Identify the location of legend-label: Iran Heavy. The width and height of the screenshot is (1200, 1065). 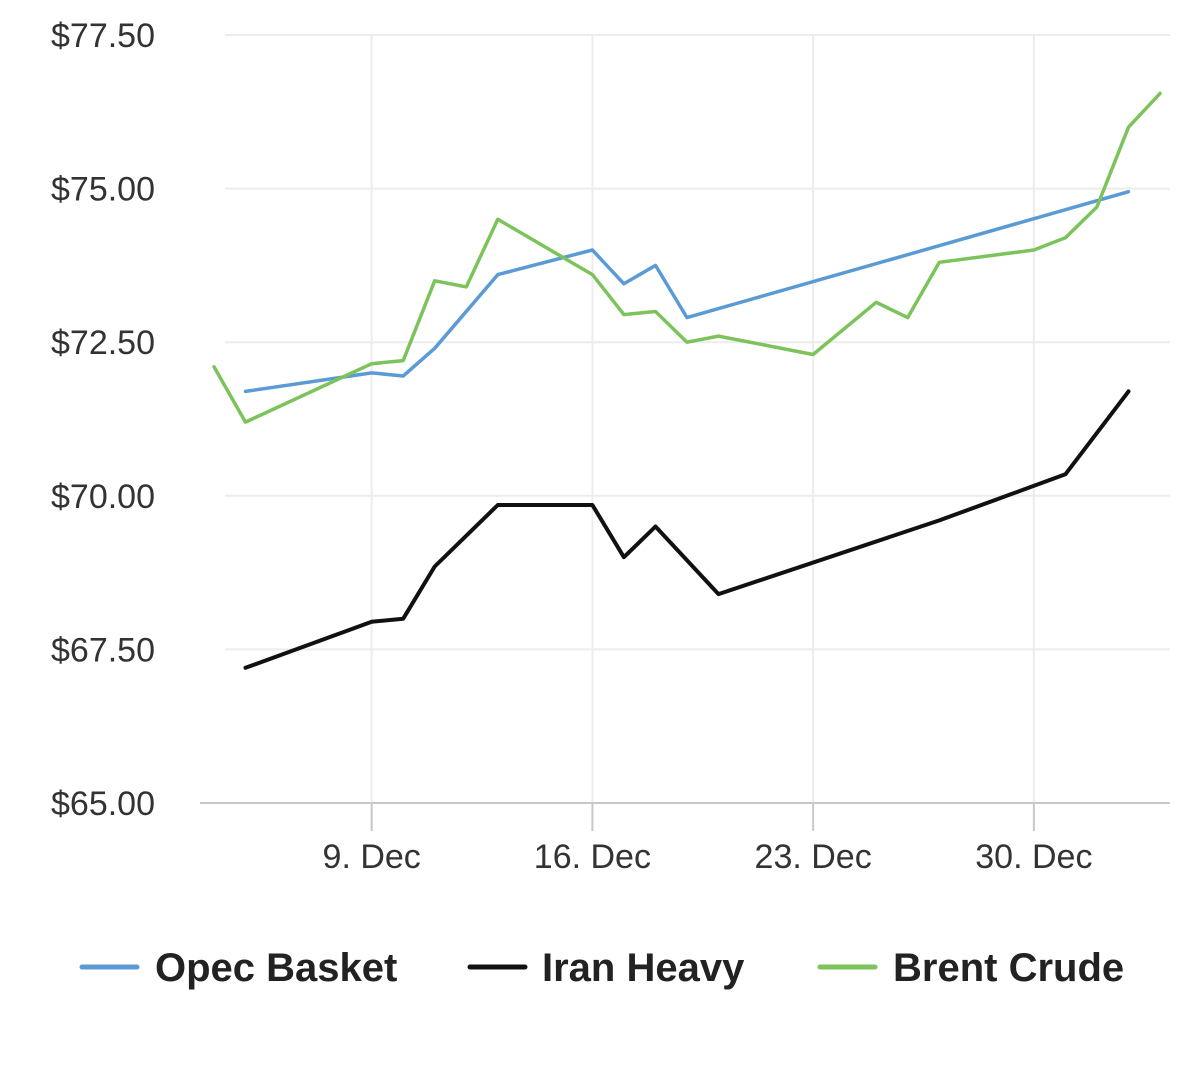
(643, 968).